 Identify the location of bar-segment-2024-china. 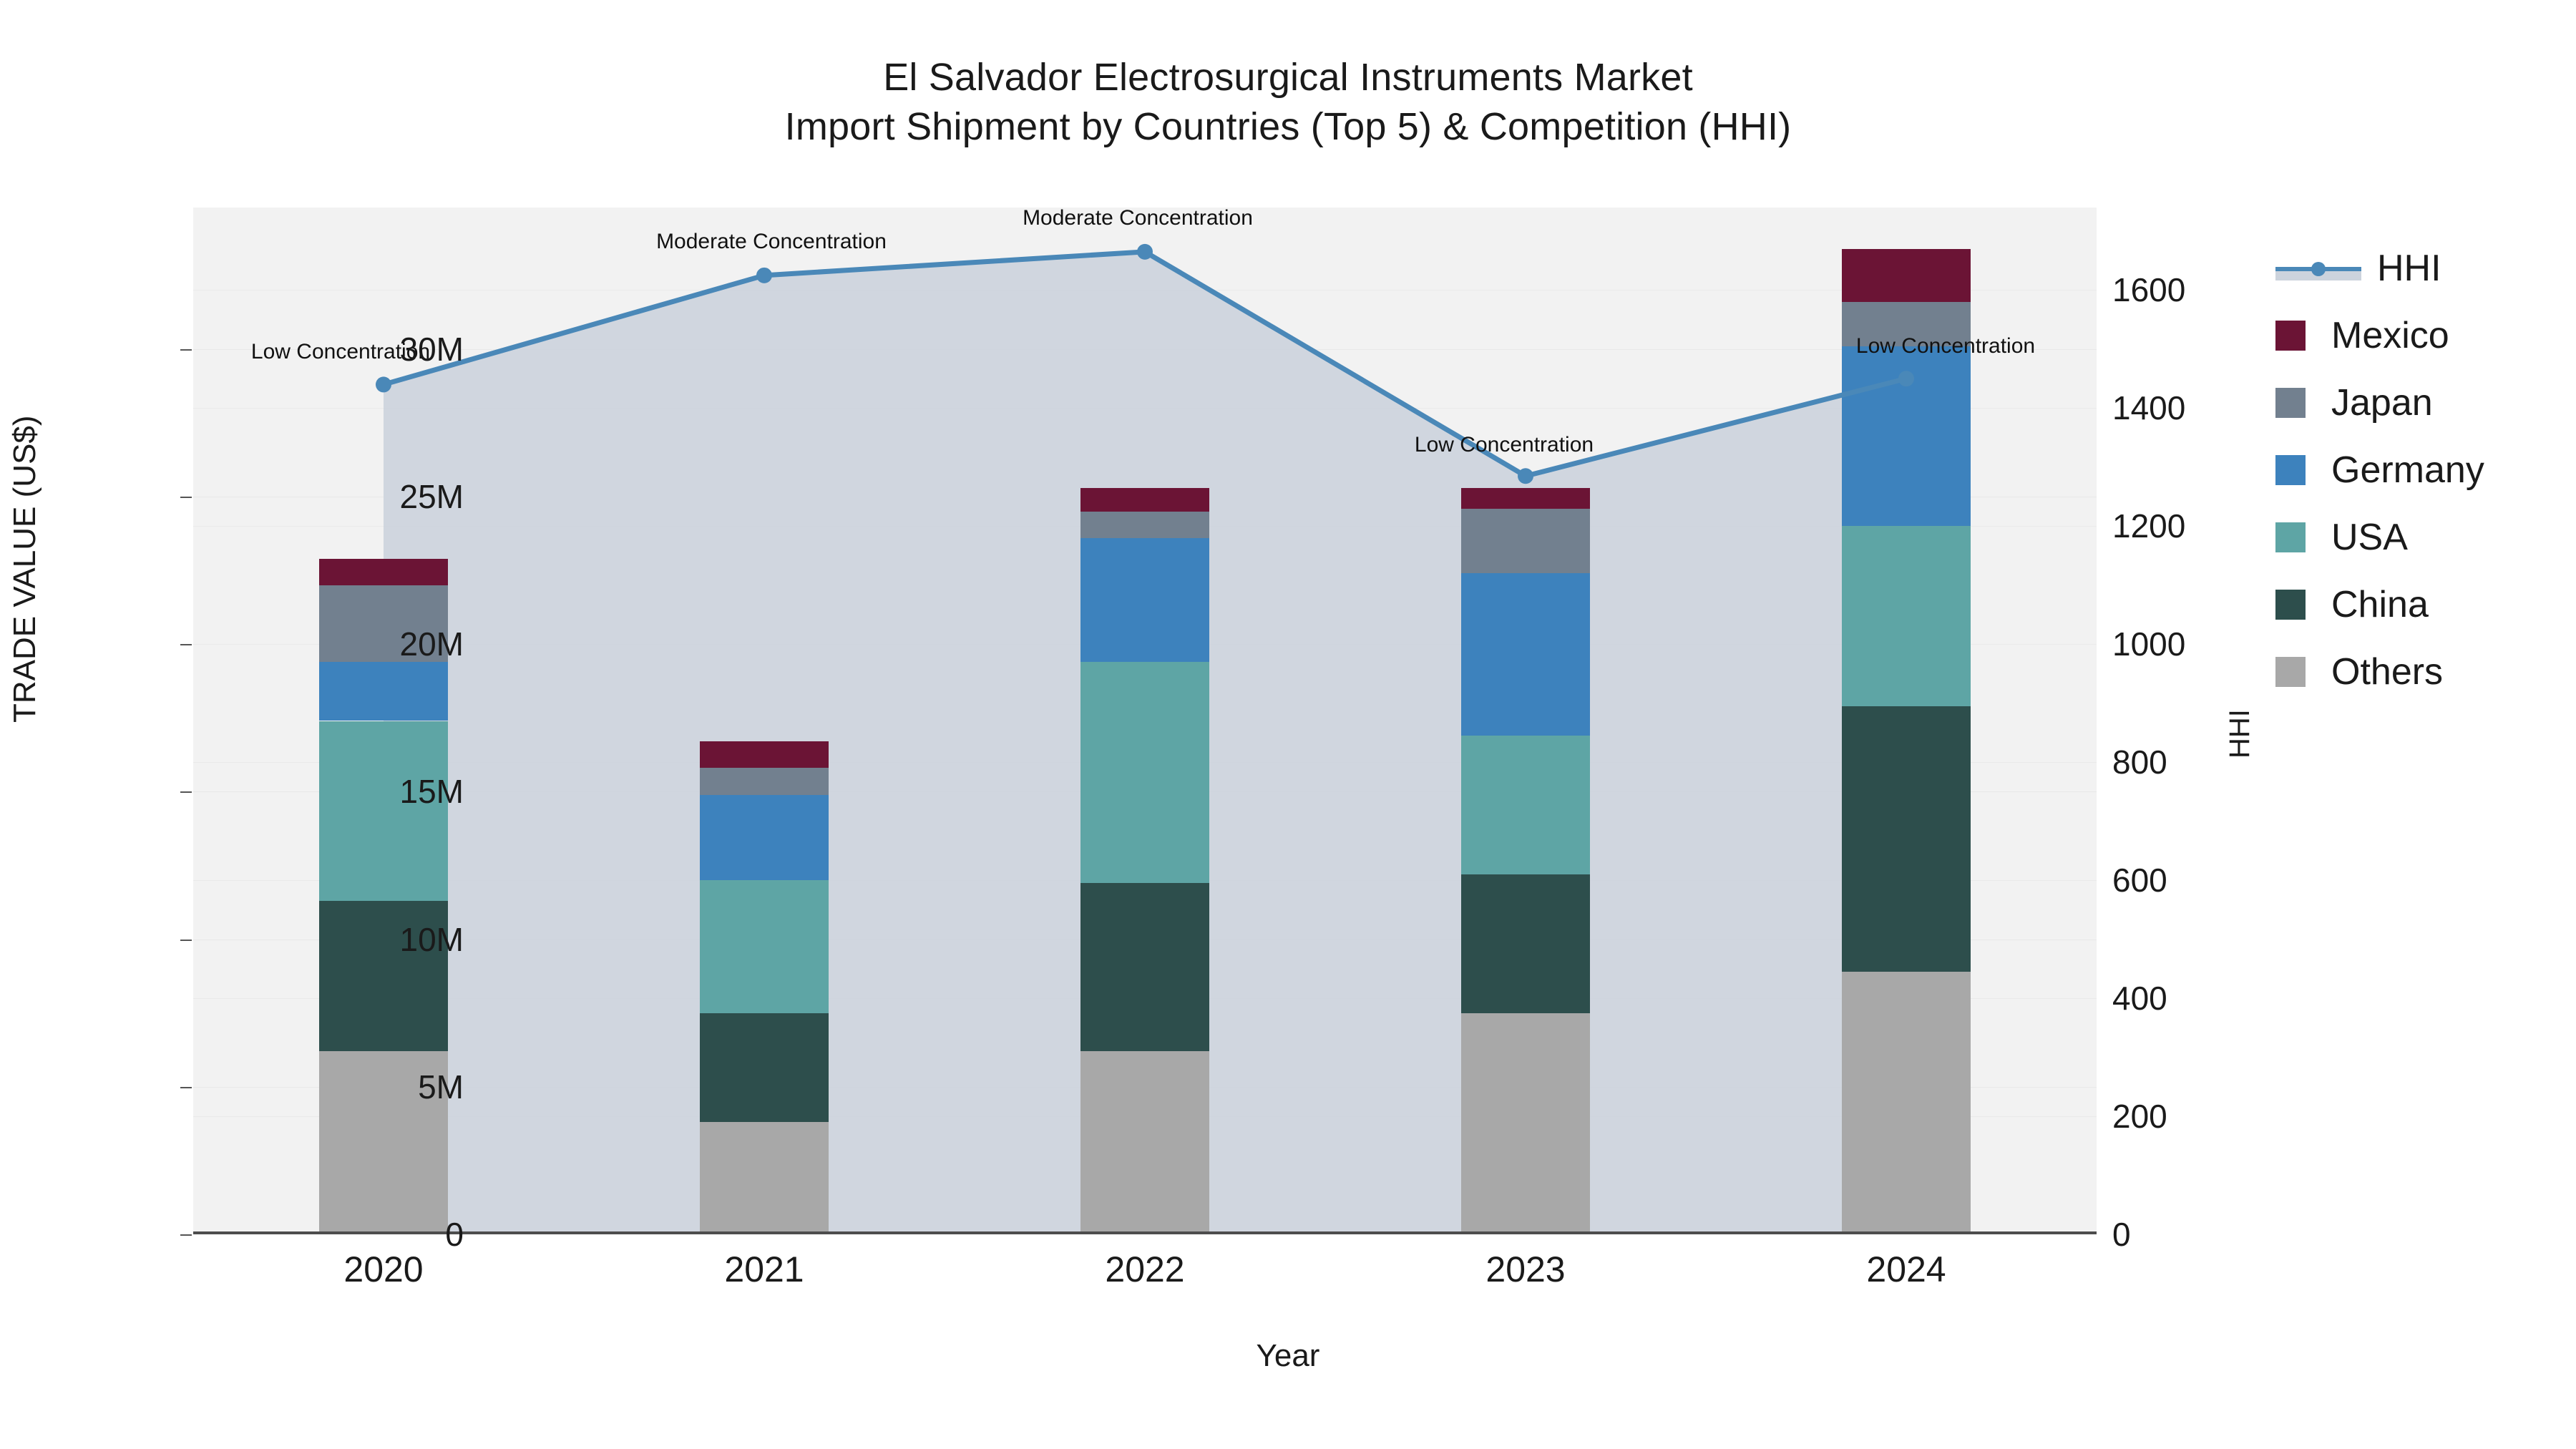
(1906, 839).